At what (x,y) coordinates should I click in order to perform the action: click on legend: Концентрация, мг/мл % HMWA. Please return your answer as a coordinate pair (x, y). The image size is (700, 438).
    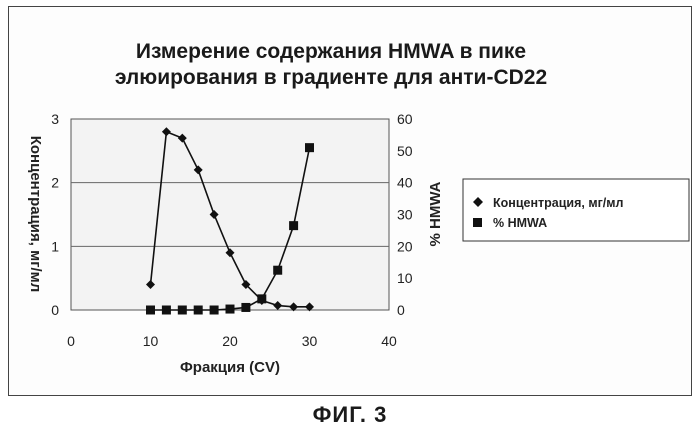
    Looking at the image, I should click on (576, 210).